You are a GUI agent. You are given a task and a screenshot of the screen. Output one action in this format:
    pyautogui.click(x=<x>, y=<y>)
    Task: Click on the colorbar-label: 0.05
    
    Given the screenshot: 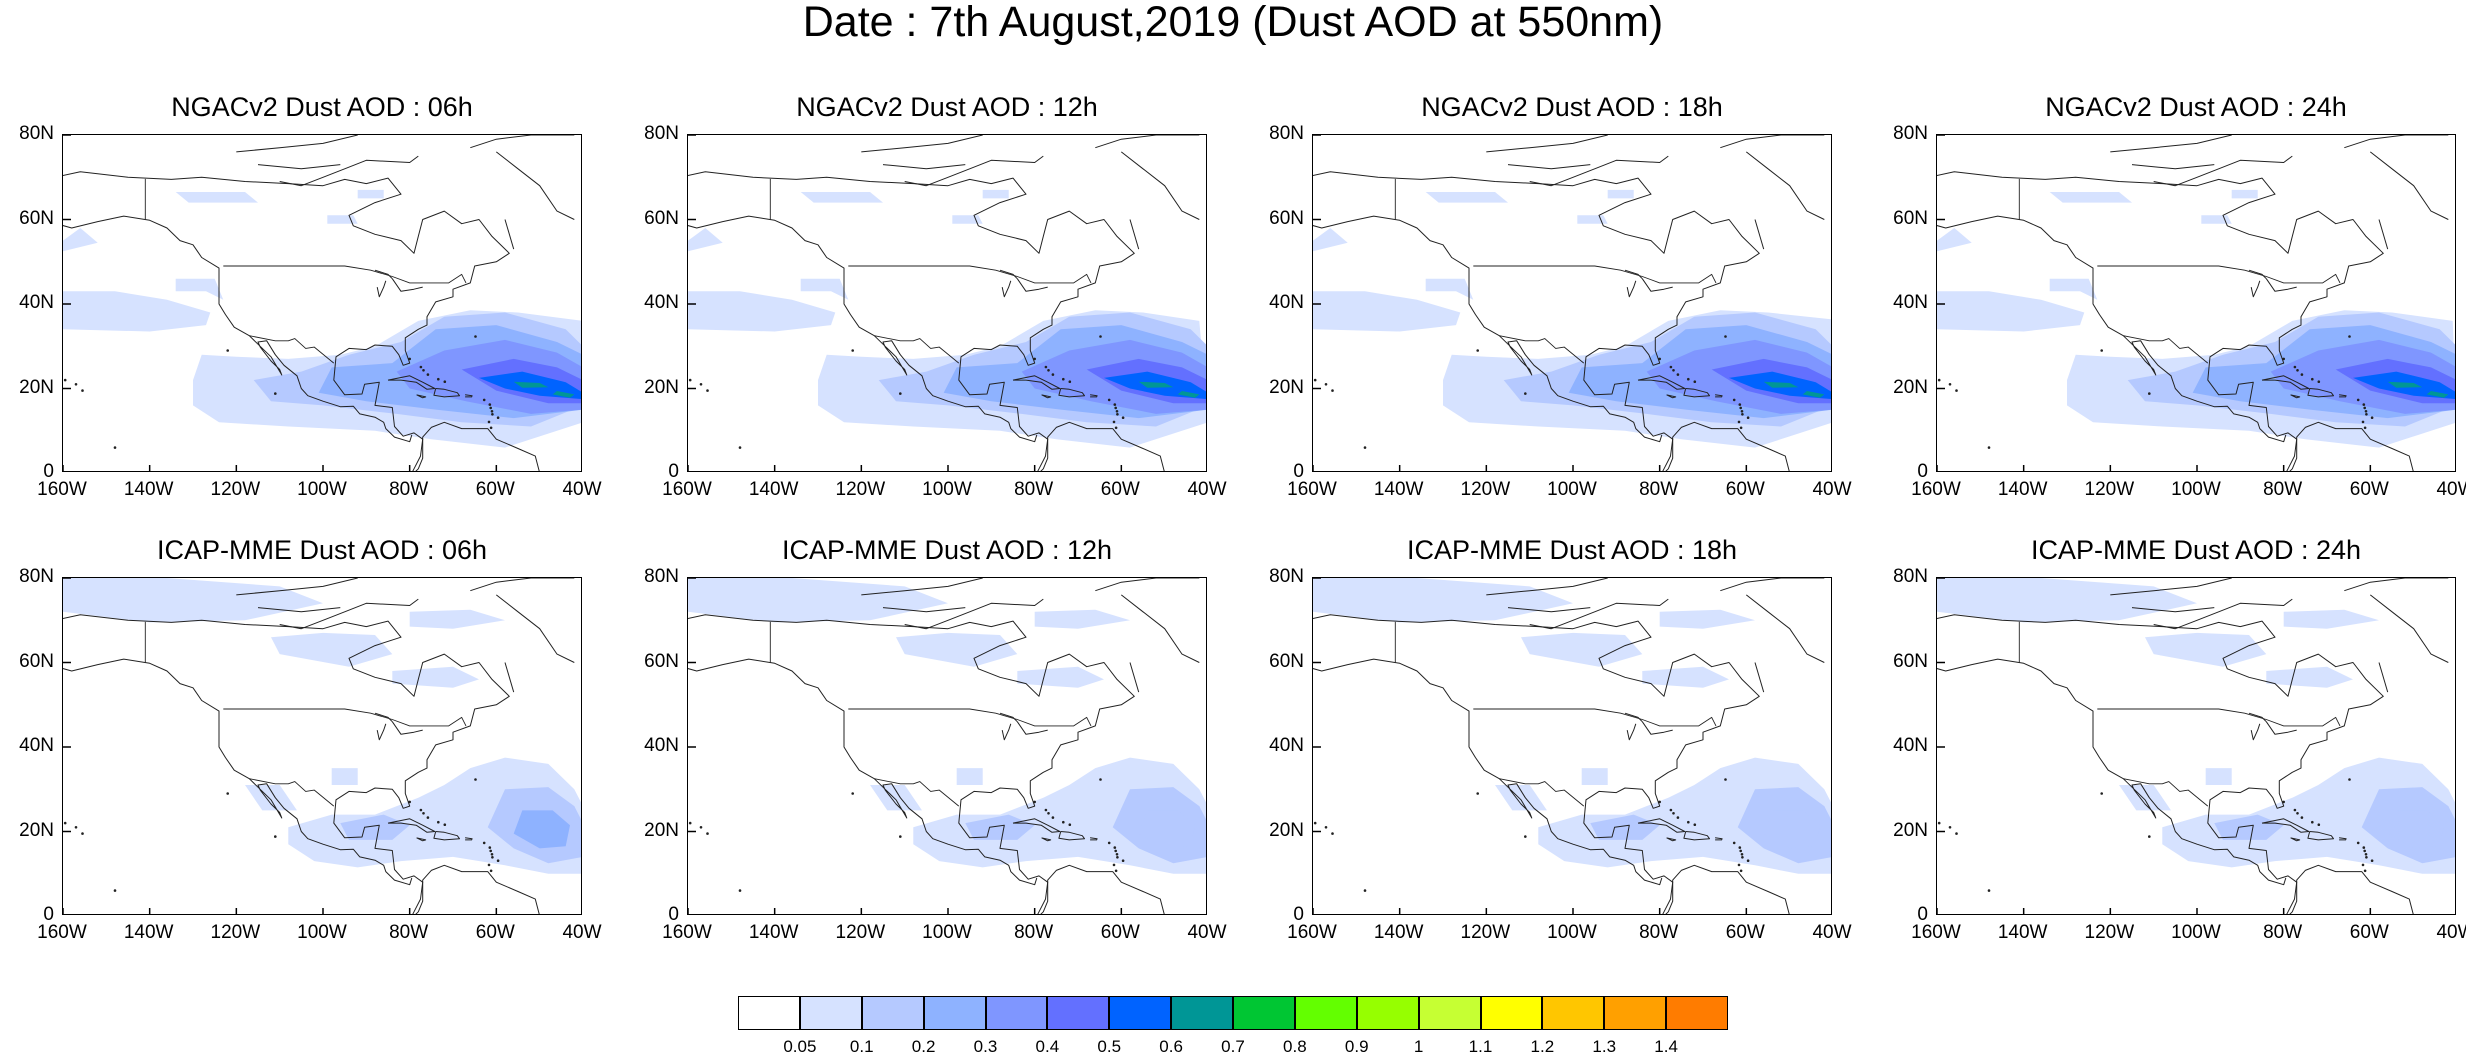 What is the action you would take?
    pyautogui.click(x=800, y=1046)
    